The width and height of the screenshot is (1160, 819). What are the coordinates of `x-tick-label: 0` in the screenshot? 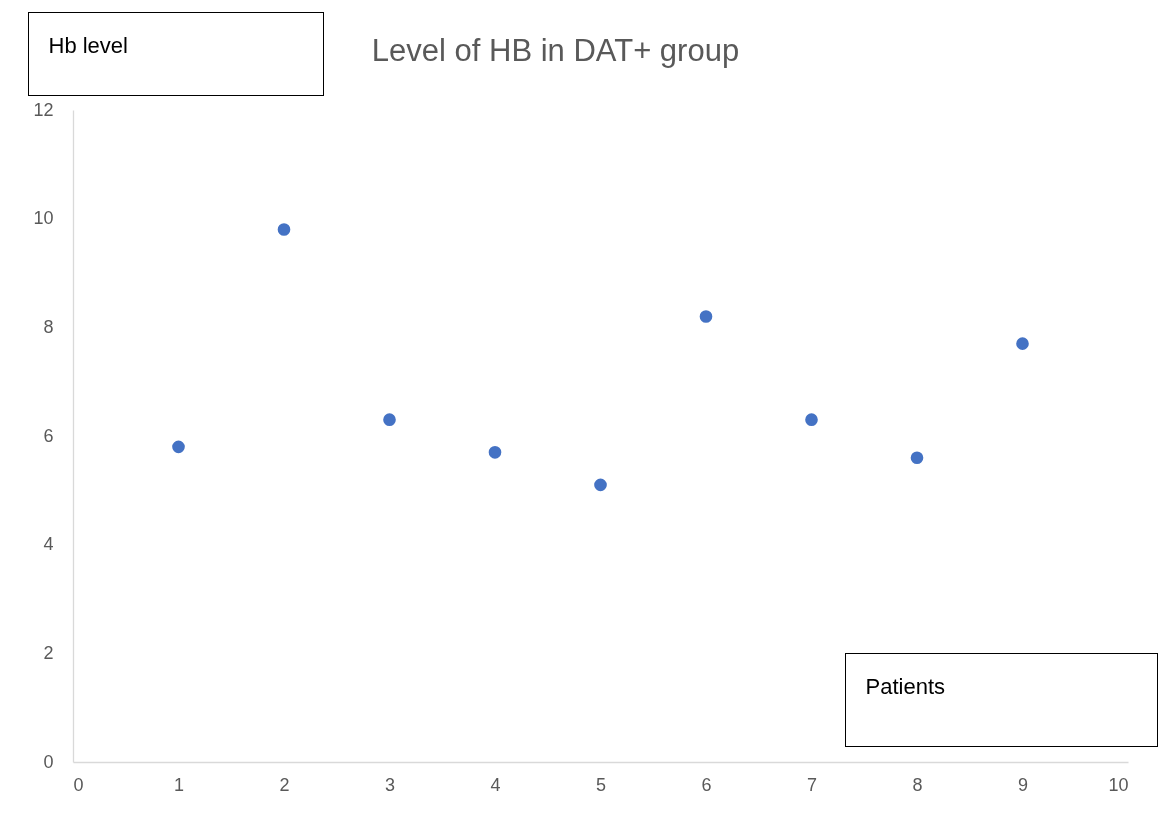 It's located at (78, 784).